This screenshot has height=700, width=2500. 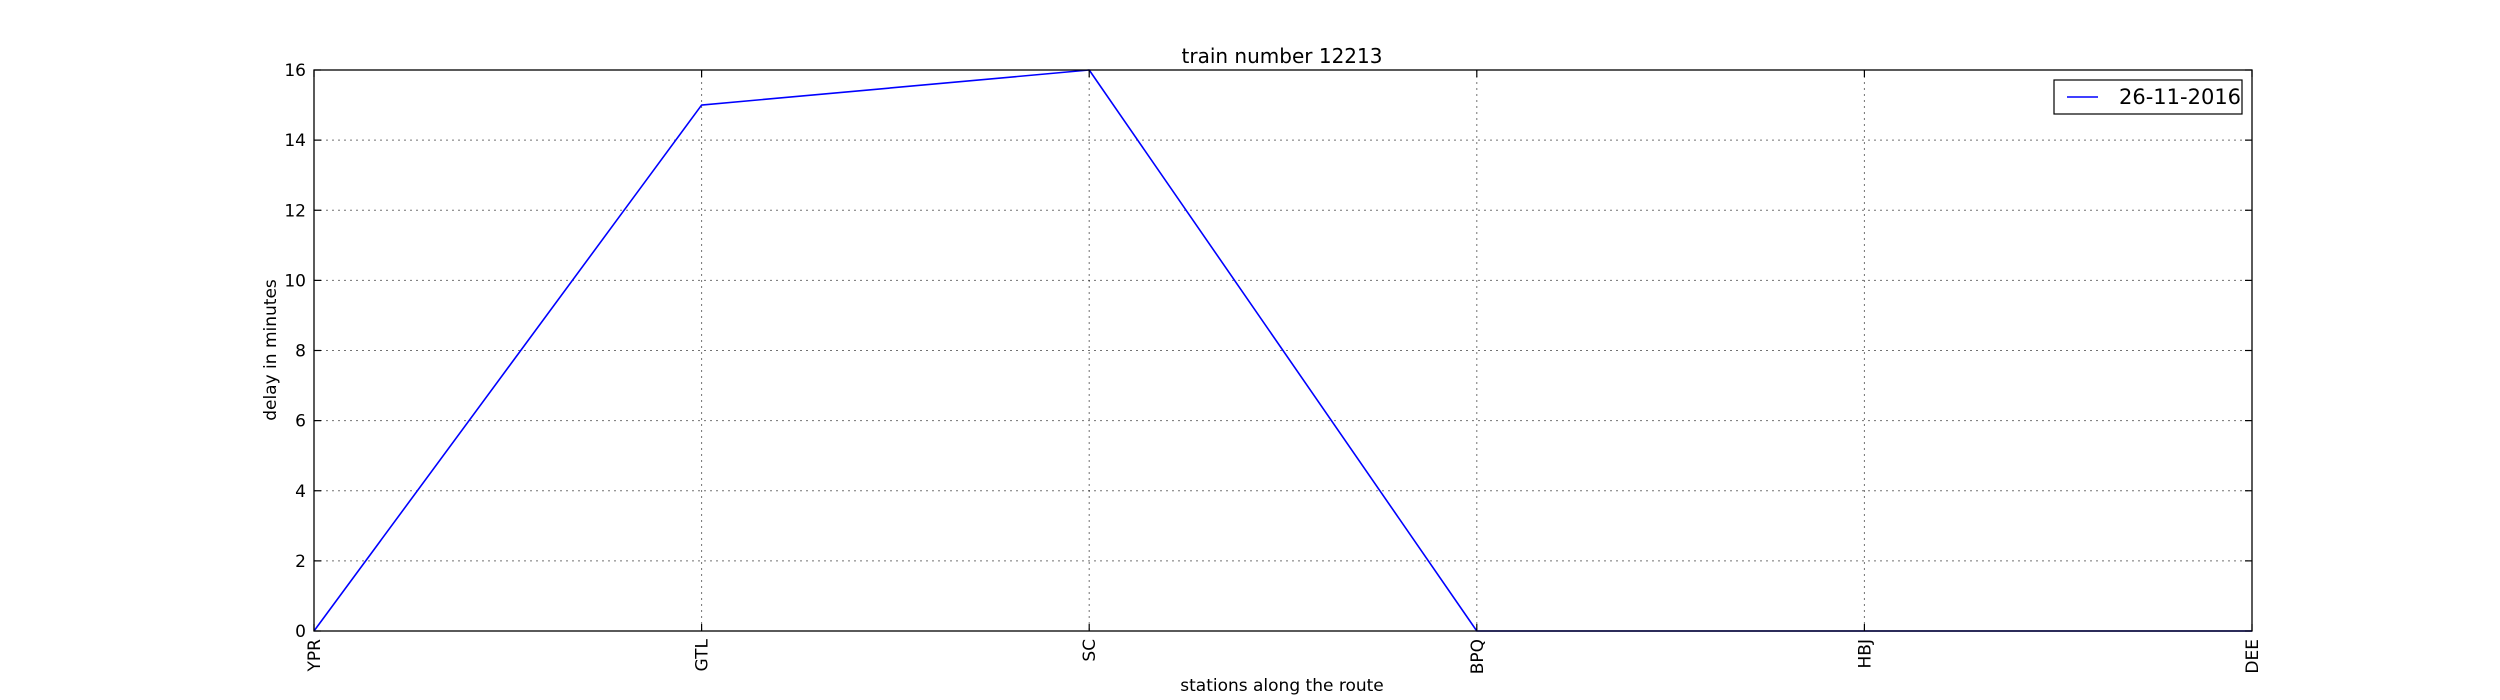 I want to click on x-tick-label: BPQ, so click(x=1478, y=656).